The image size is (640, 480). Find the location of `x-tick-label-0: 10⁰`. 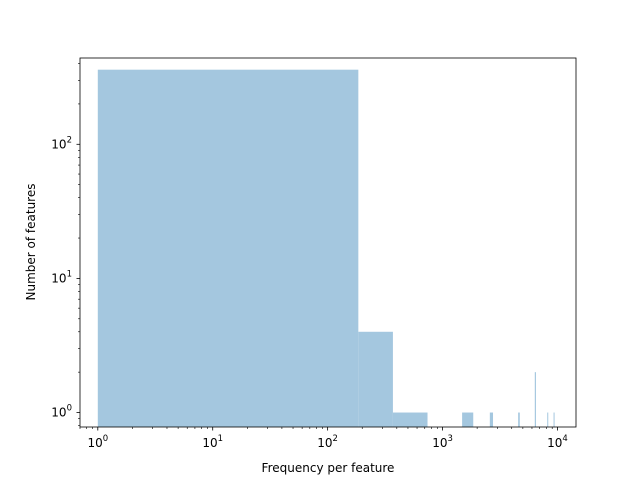

x-tick-label-0: 10⁰ is located at coordinates (97, 442).